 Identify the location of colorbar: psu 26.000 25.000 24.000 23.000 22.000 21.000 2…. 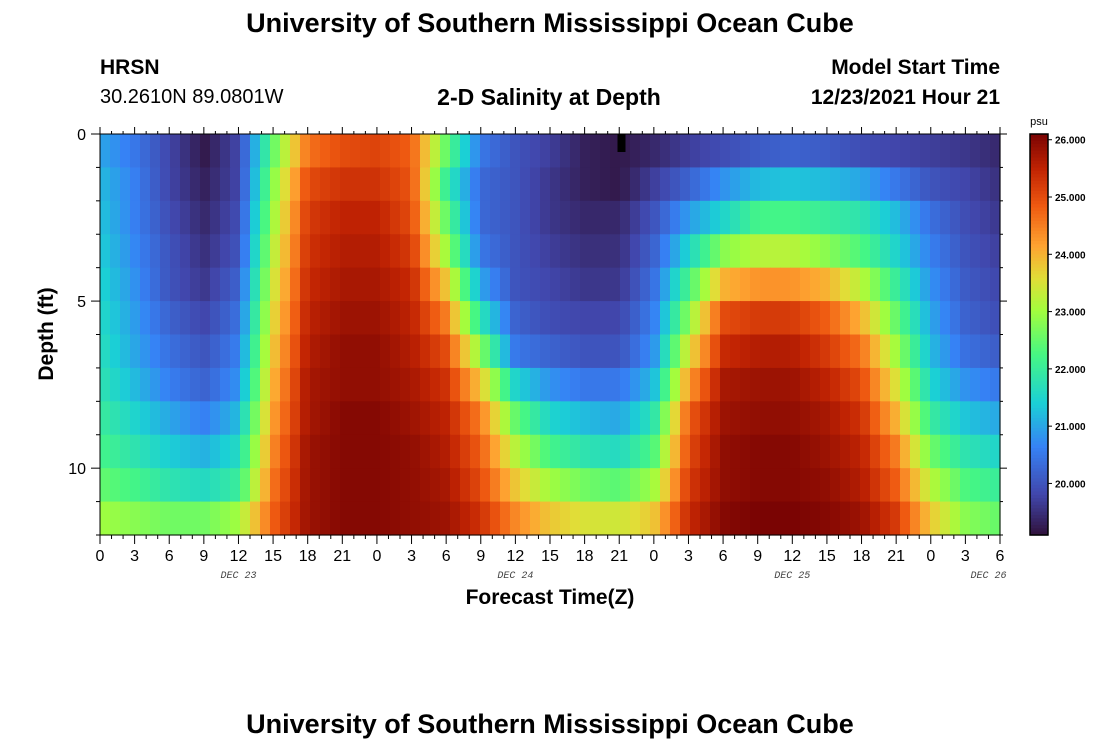
(1057, 326).